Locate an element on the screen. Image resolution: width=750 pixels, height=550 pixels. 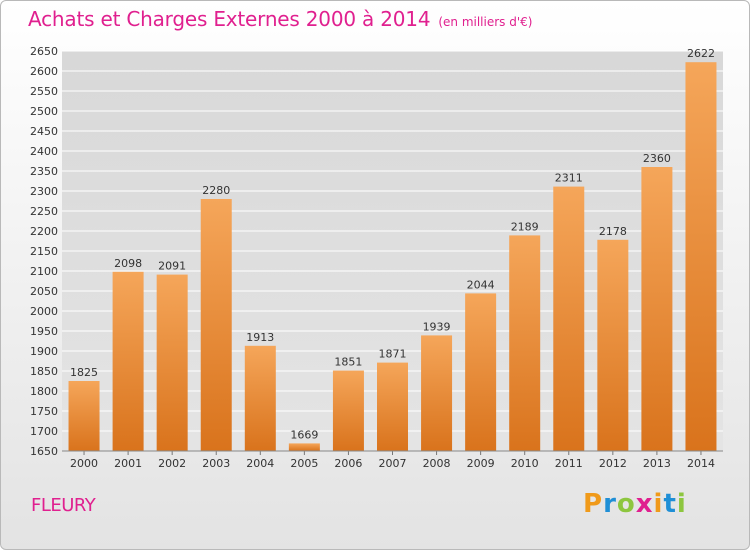
logo-letter: P is located at coordinates (593, 504).